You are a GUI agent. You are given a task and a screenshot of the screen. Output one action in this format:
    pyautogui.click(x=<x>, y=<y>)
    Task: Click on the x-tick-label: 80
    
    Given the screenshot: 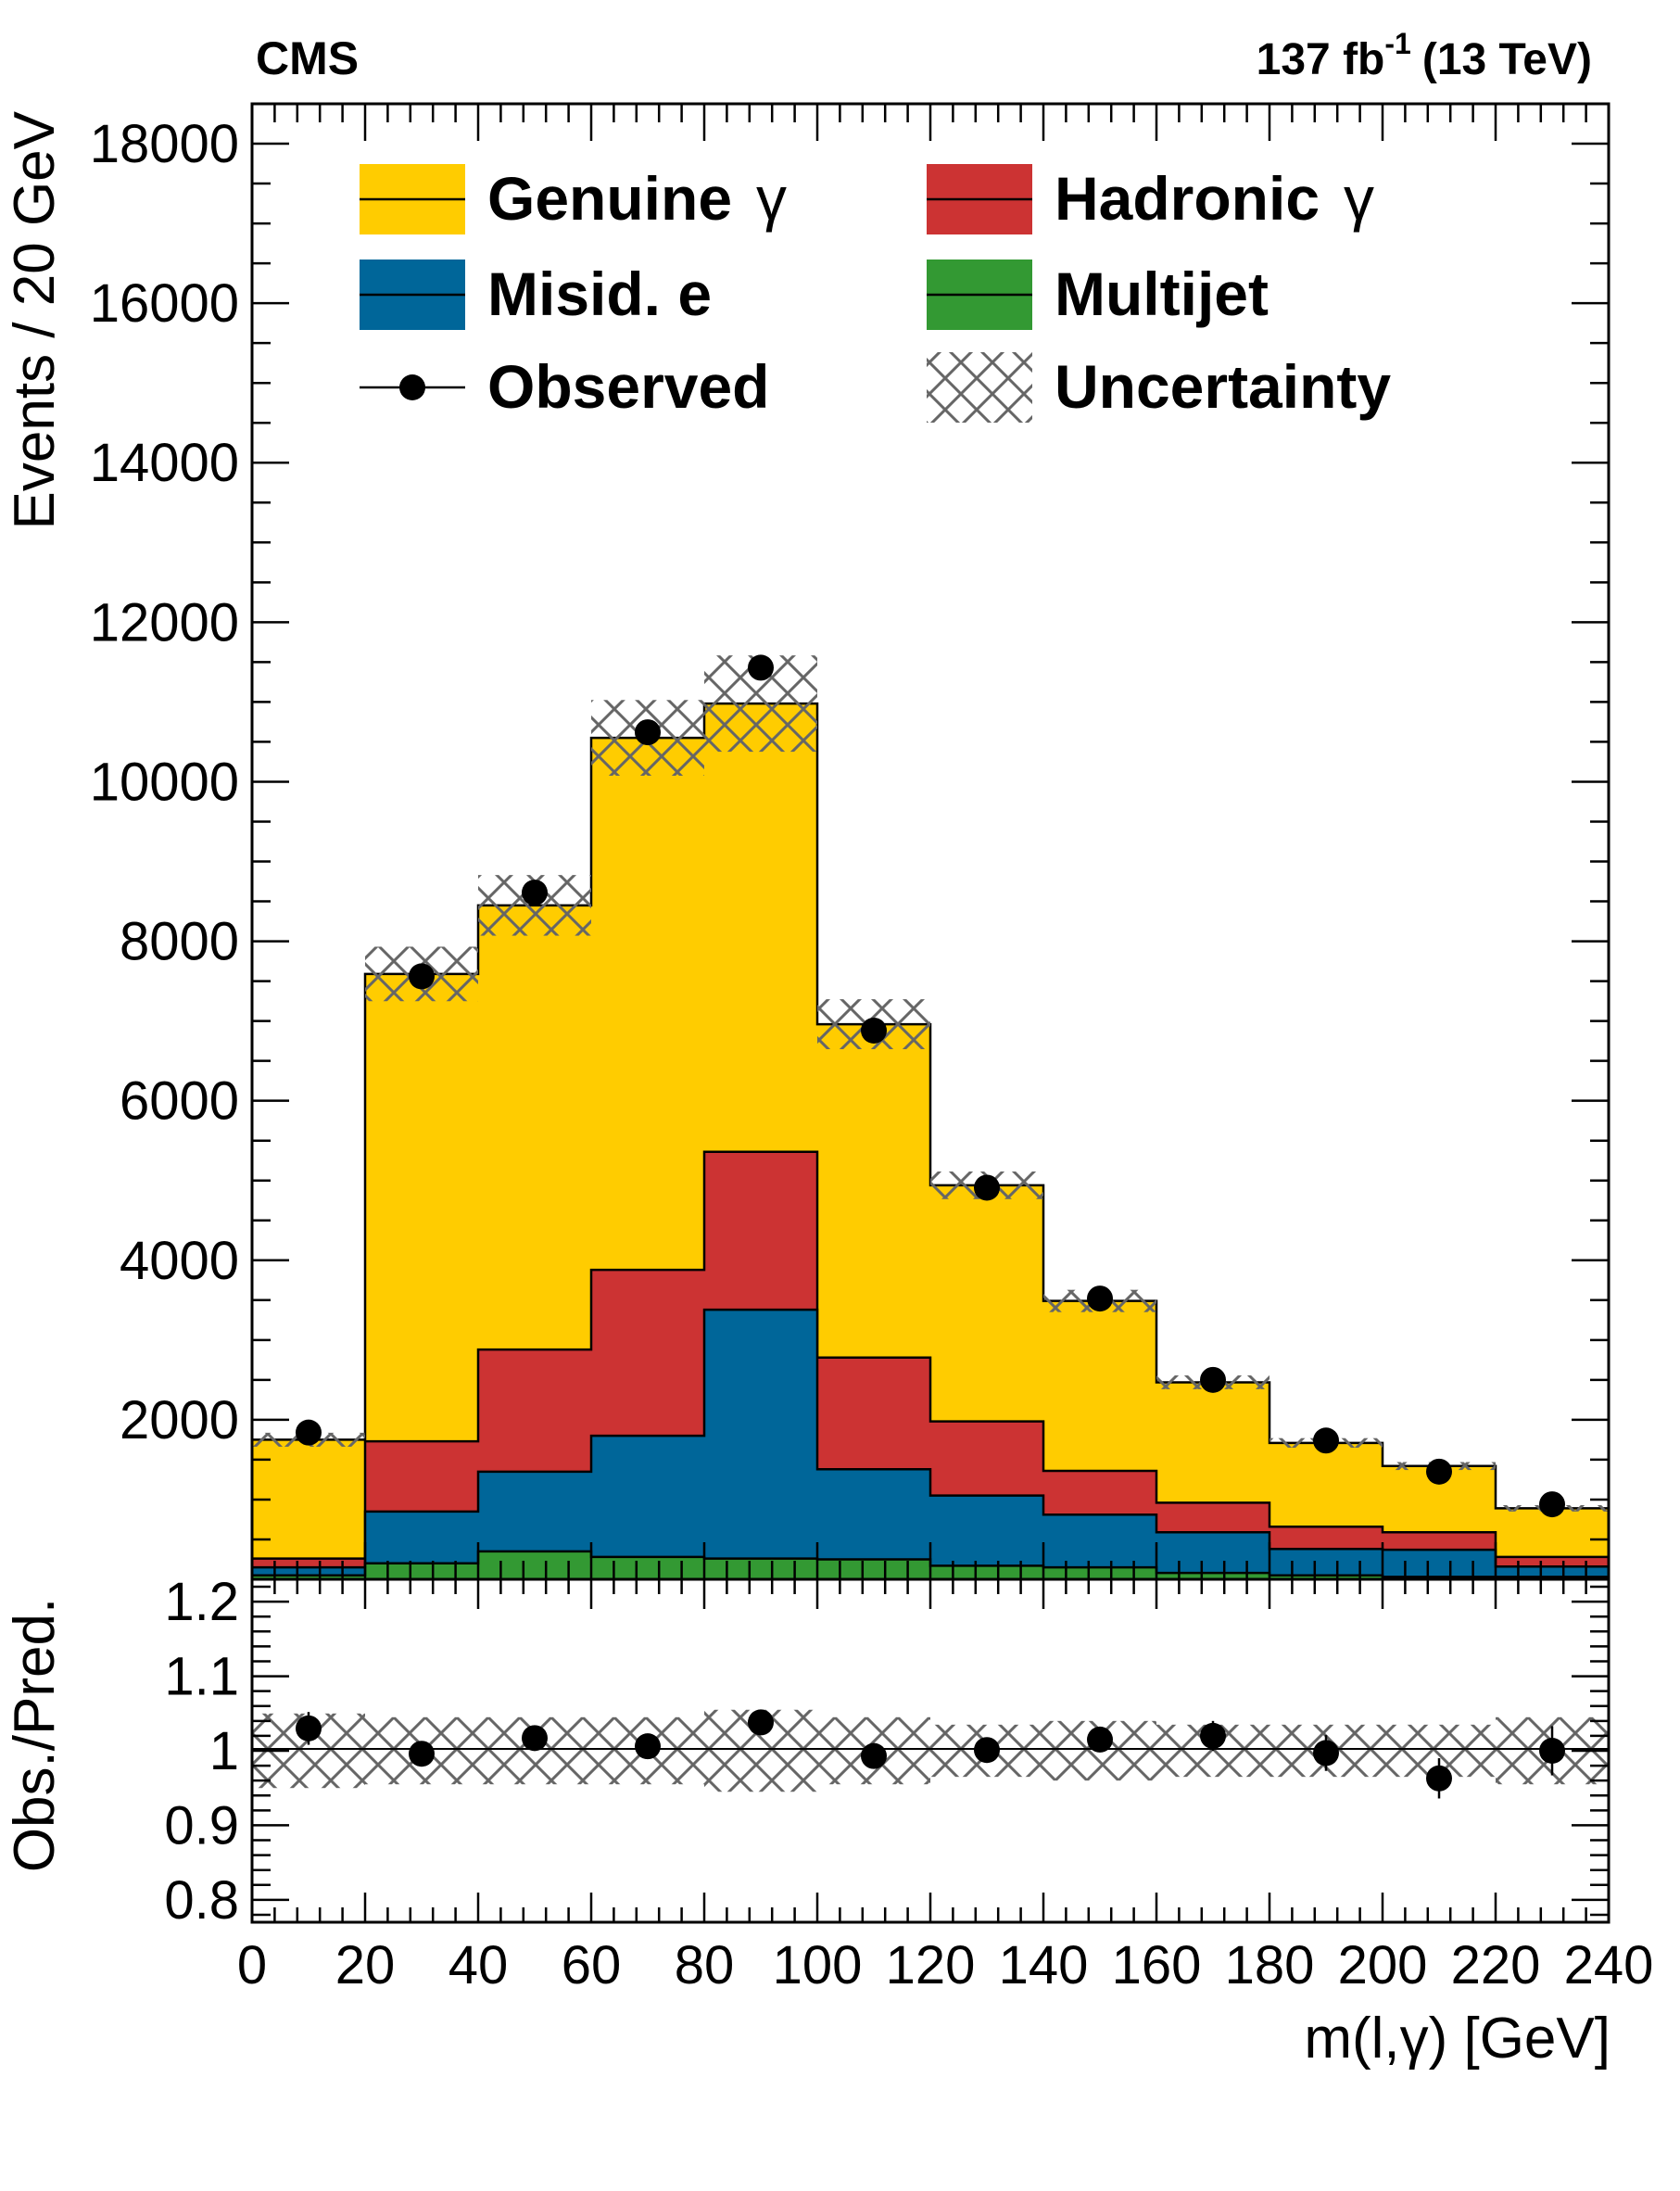 What is the action you would take?
    pyautogui.click(x=705, y=1965)
    